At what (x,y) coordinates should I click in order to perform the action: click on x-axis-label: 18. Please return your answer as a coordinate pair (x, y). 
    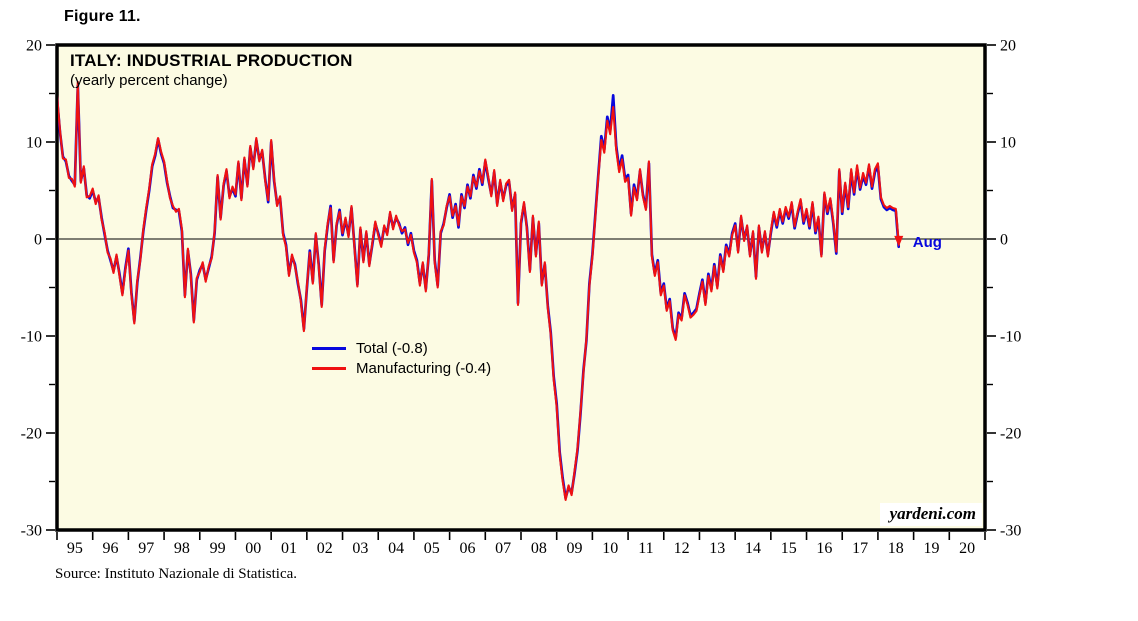
    Looking at the image, I should click on (896, 548).